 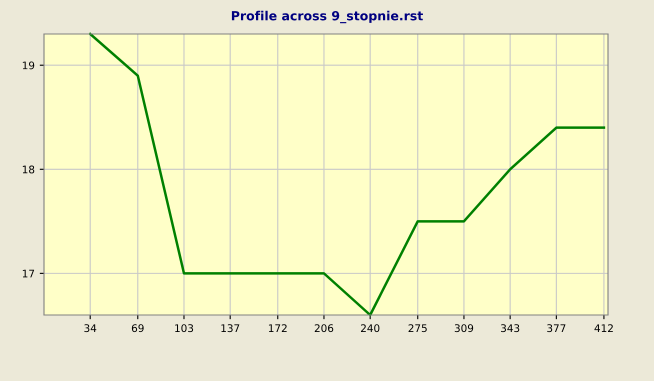 What do you see at coordinates (277, 328) in the screenshot?
I see `x-tick-label: 172` at bounding box center [277, 328].